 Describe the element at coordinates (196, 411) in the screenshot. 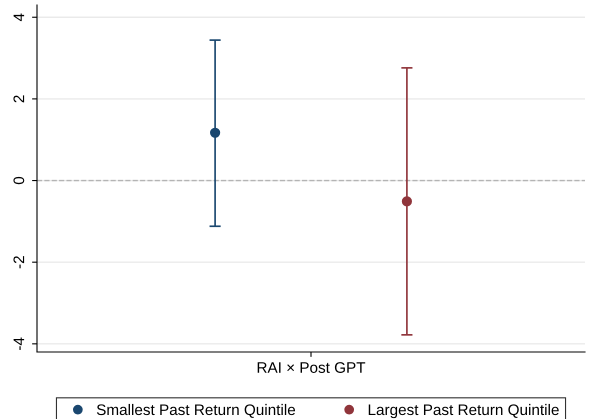

I see `legend-label: Smallest Past Return Quintile` at that location.